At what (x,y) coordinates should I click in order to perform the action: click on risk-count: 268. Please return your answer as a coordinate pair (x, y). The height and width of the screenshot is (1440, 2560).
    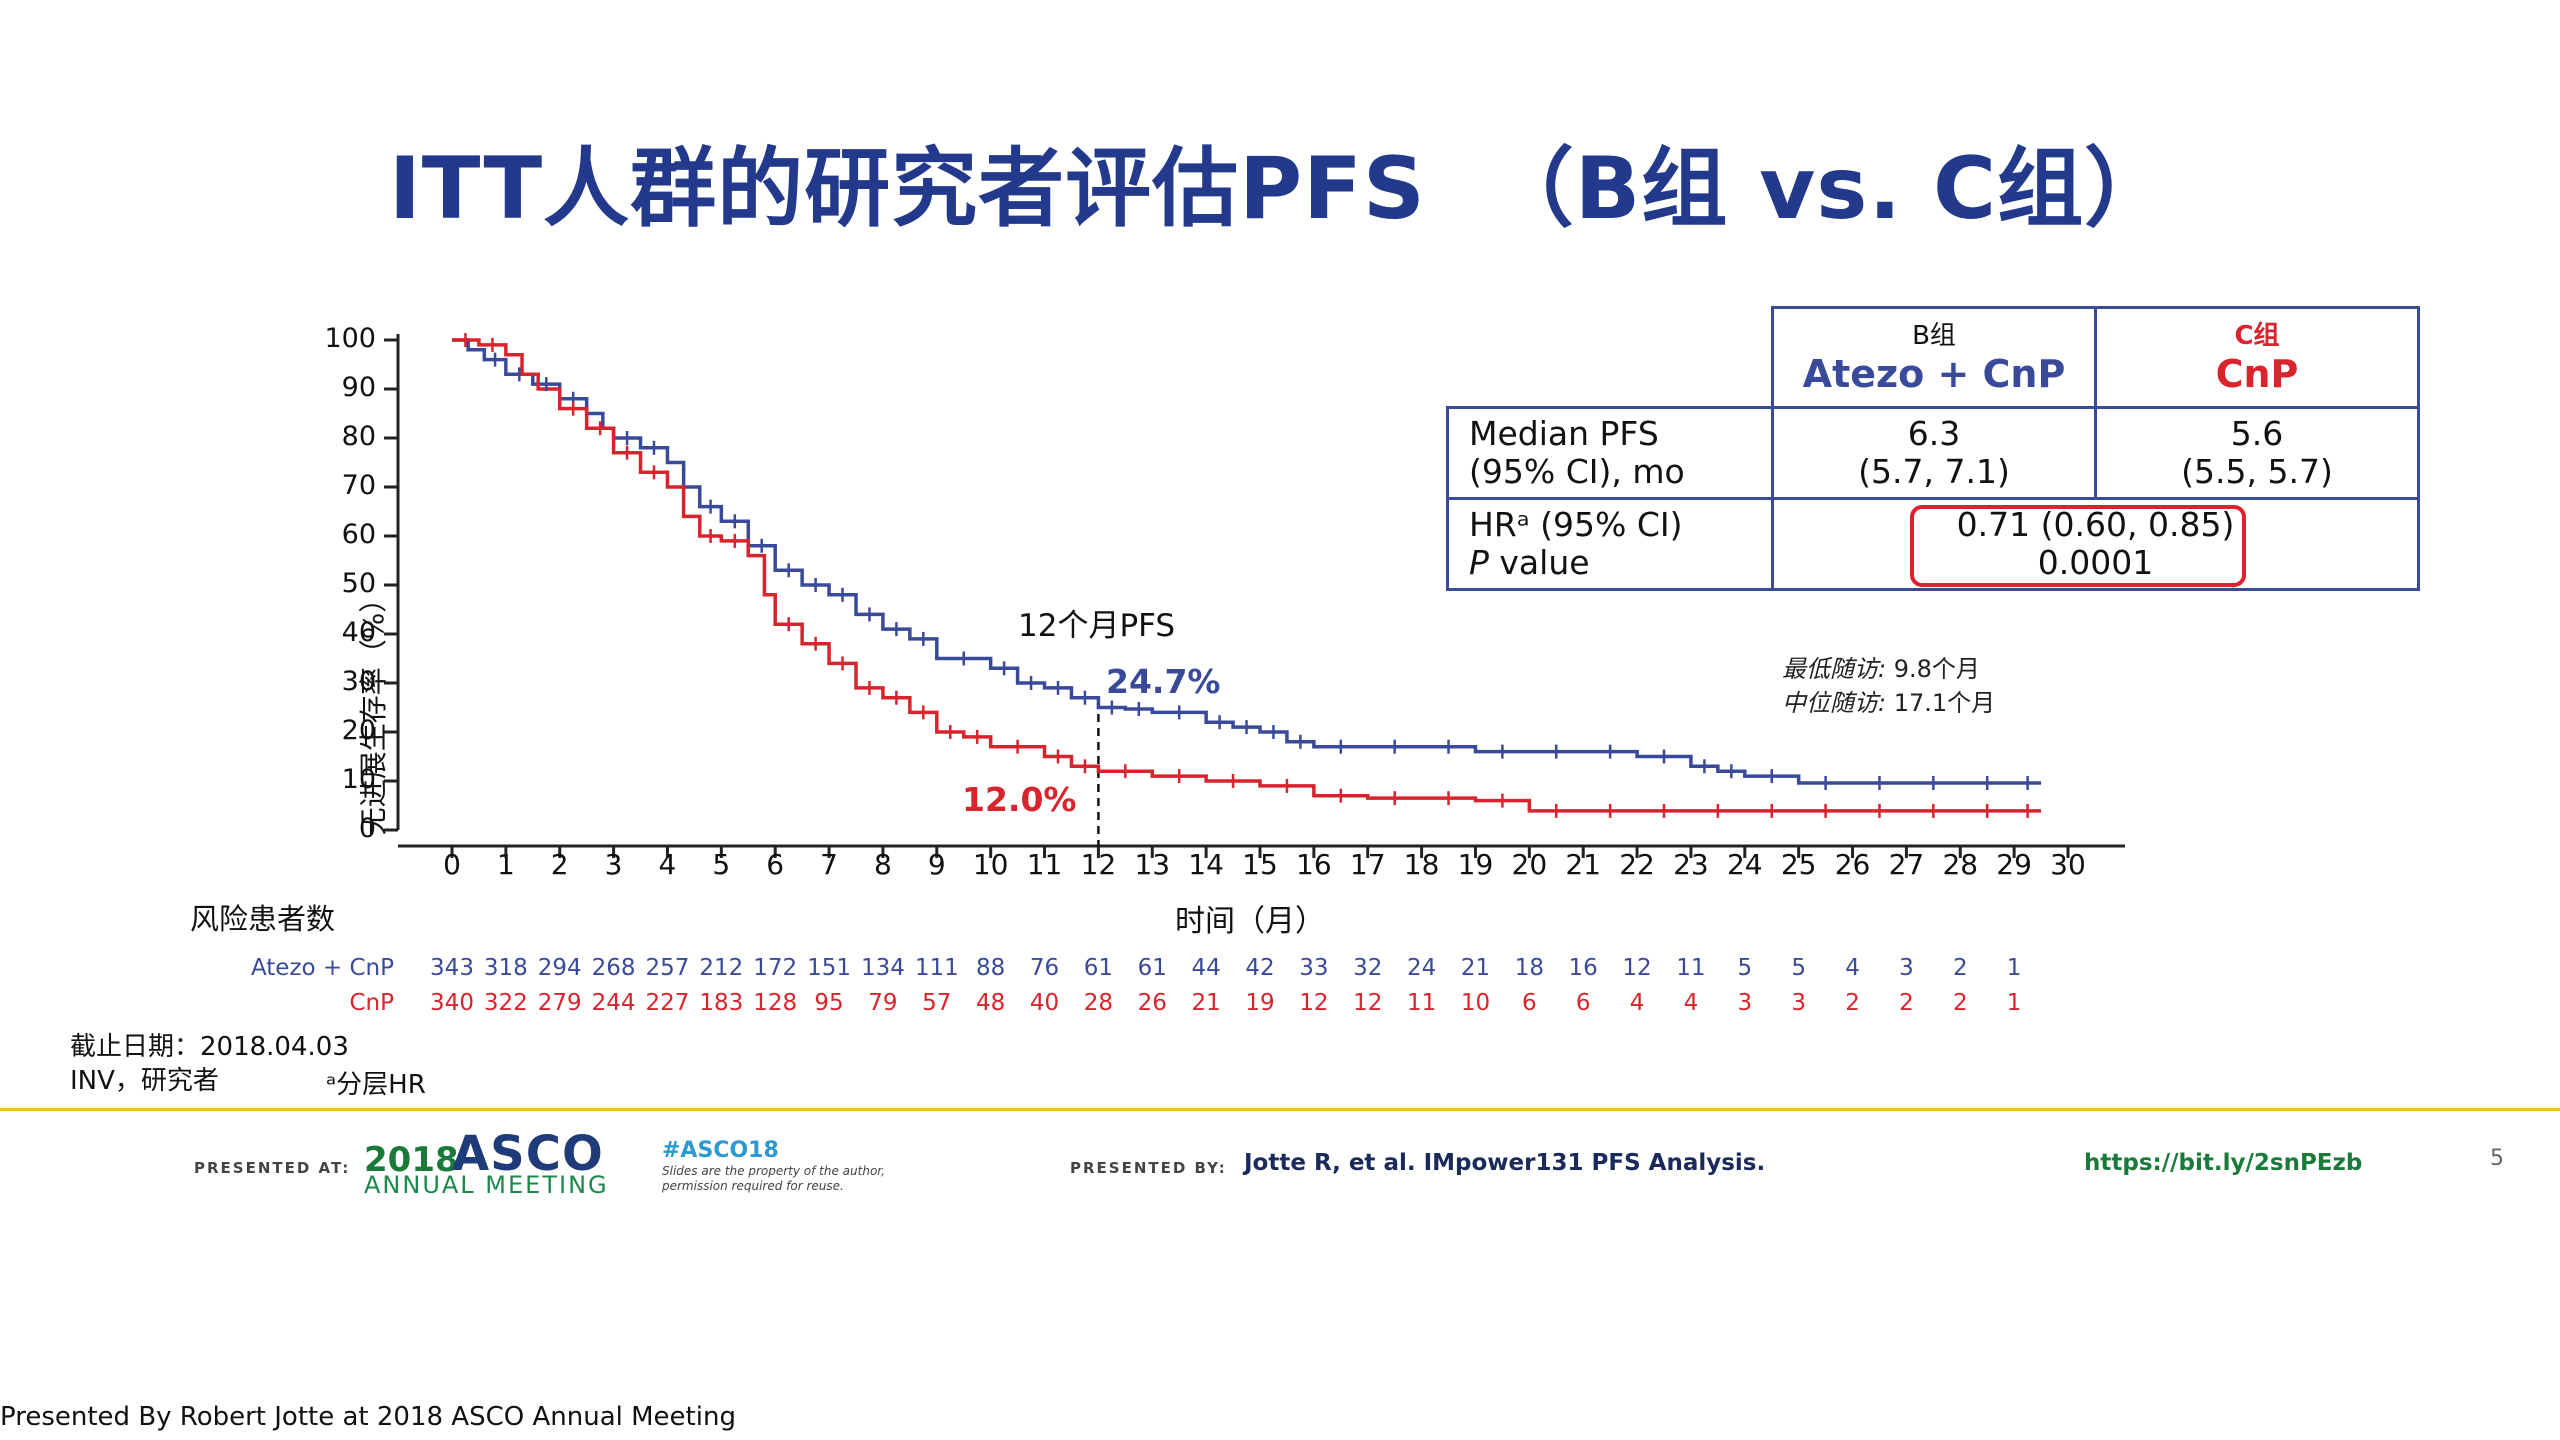
    Looking at the image, I should click on (613, 968).